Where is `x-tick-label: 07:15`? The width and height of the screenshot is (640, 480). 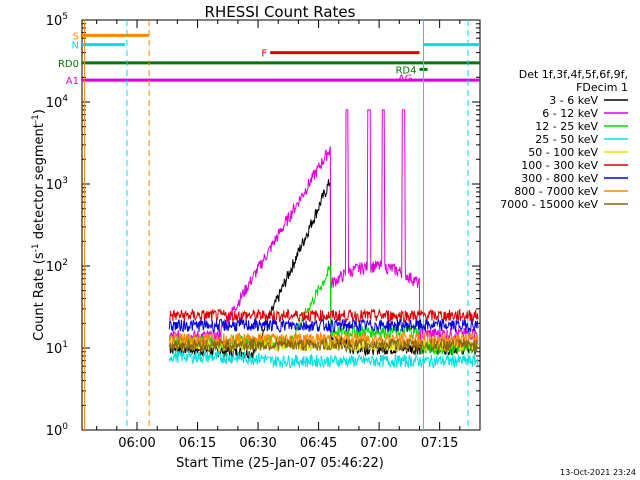 x-tick-label: 07:15 is located at coordinates (439, 443).